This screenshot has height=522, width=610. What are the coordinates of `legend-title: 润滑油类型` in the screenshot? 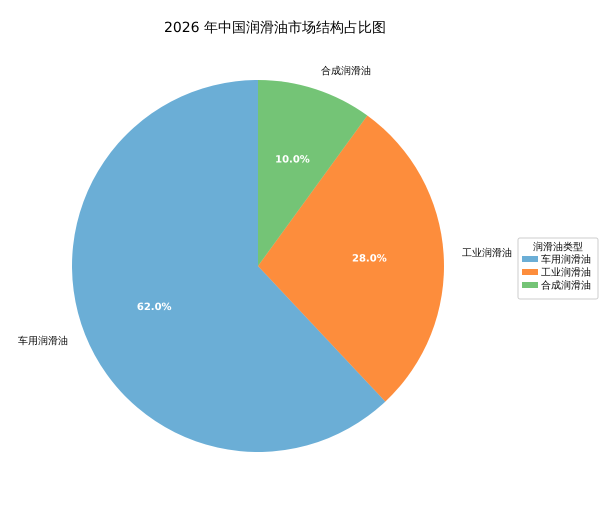 It's located at (558, 247).